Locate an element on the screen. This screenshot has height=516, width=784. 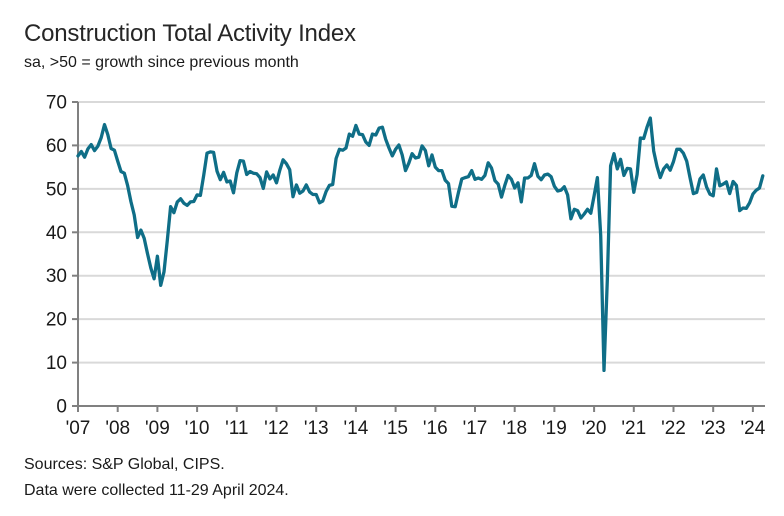
y-tick-label: 50 is located at coordinates (56, 189).